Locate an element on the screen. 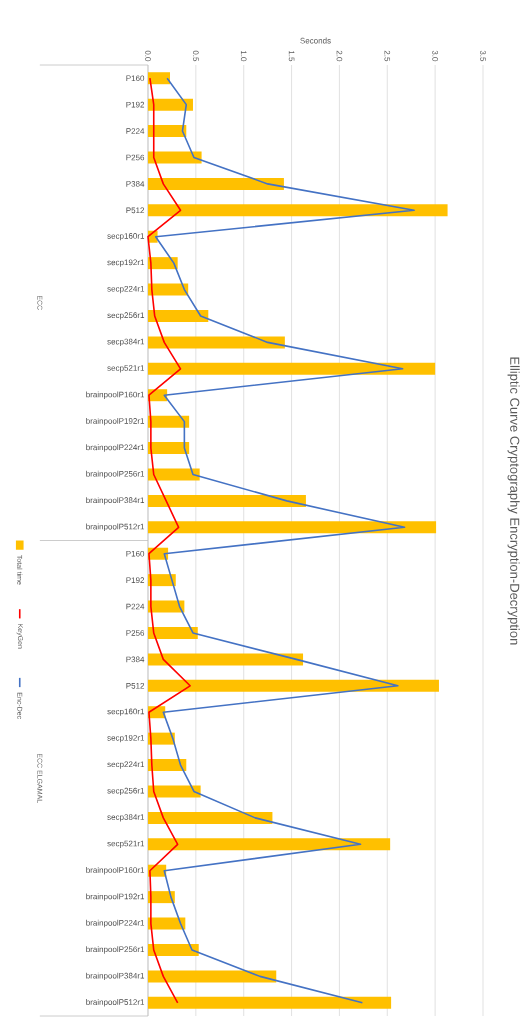 Image resolution: width=526 pixels, height=1029 pixels. x-tick-label: 0.5 is located at coordinates (196, 56).